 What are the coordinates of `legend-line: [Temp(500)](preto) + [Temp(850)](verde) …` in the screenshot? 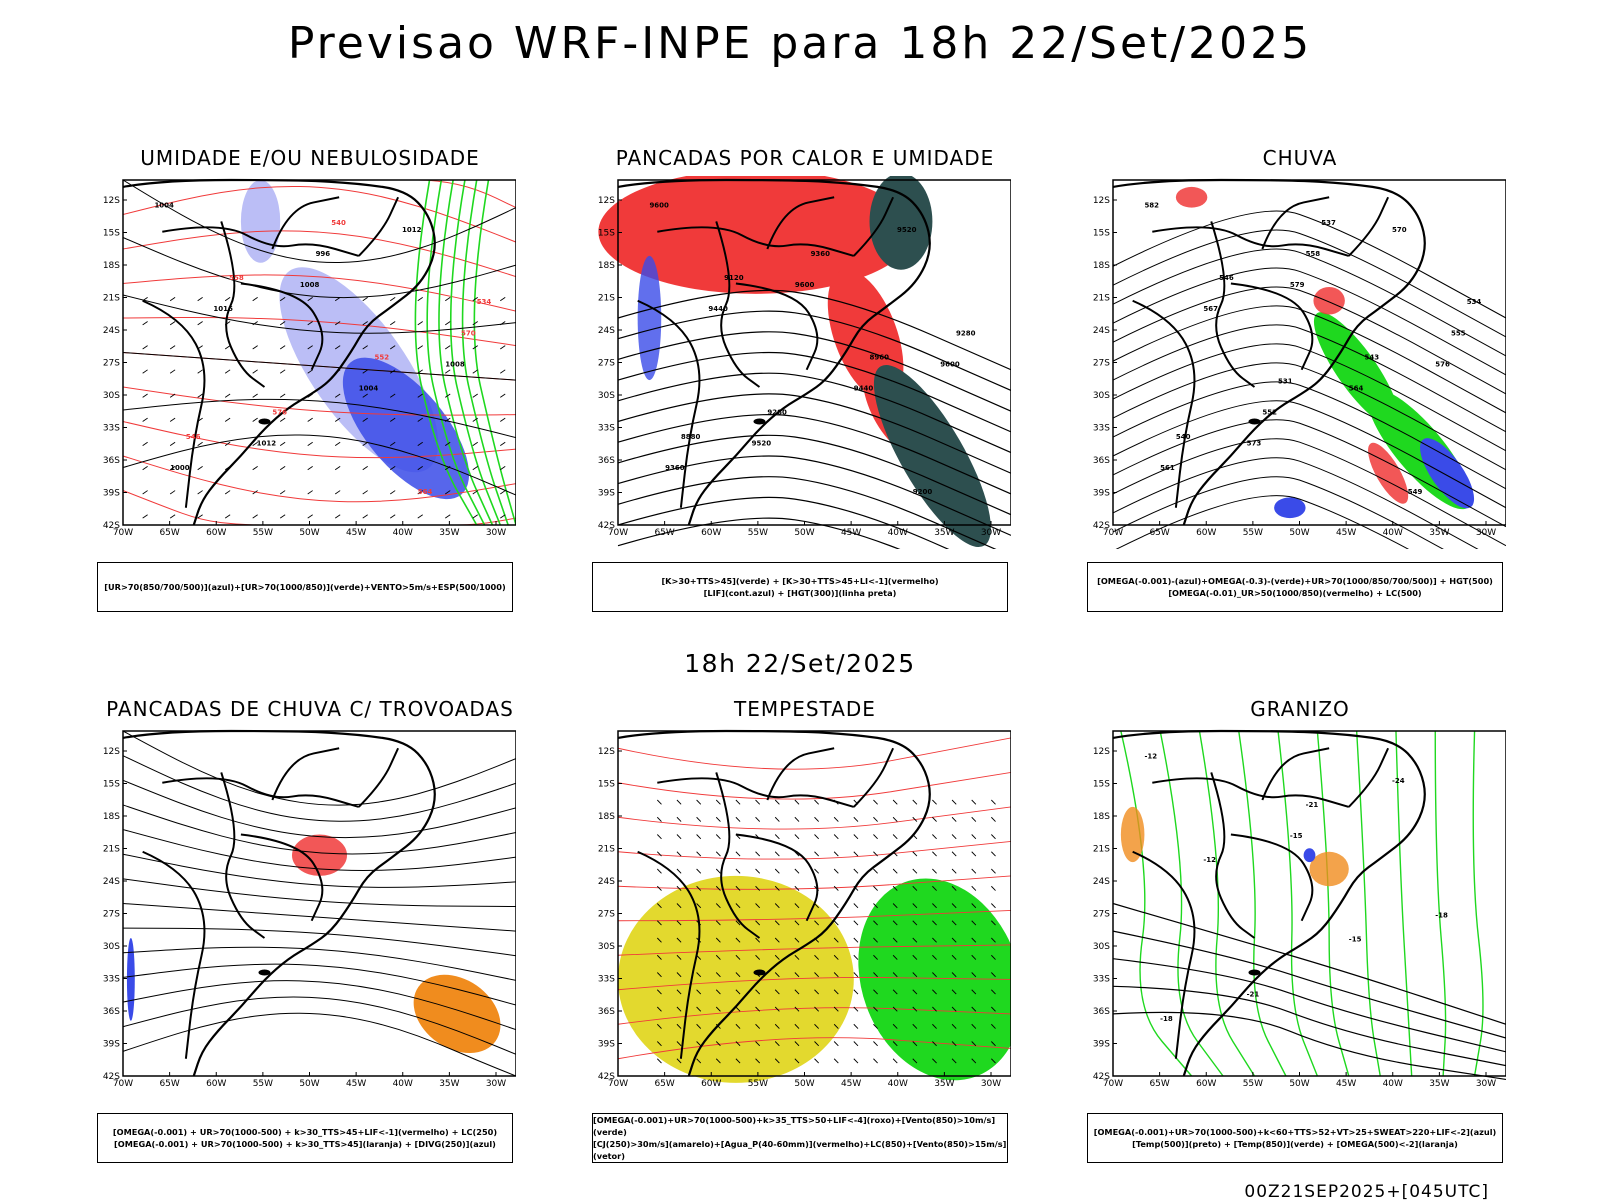 It's located at (1295, 1144).